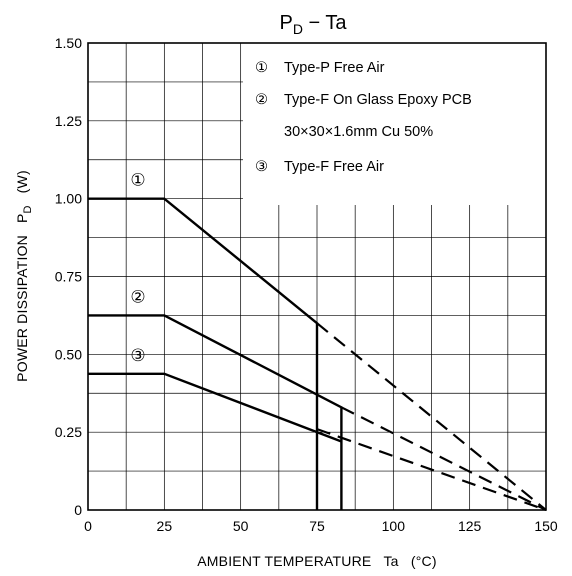 Image resolution: width=572 pixels, height=576 pixels. I want to click on y-tick-label: 0.25, so click(68, 432).